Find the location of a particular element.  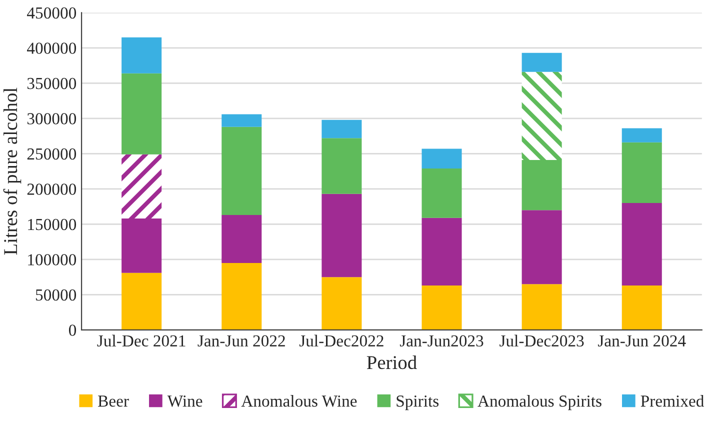

y-tick-label: 200000 is located at coordinates (51, 189).